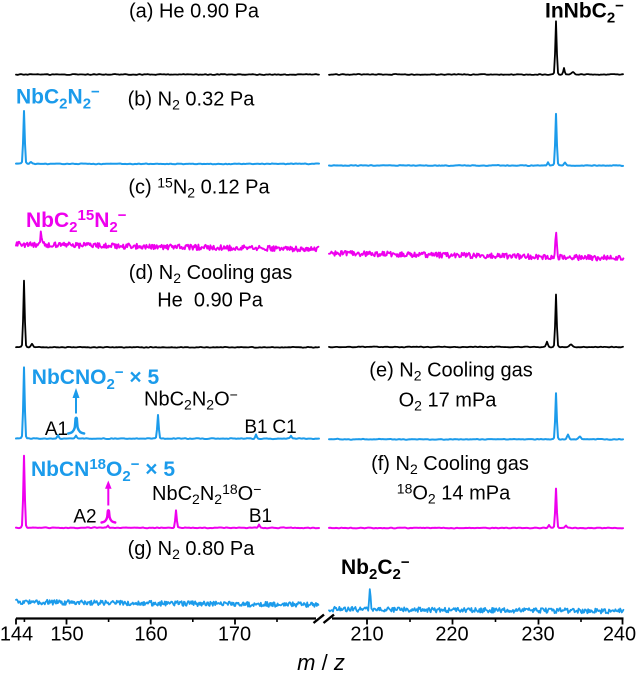 This screenshot has height=678, width=640. What do you see at coordinates (321, 661) in the screenshot?
I see `svg-text: m / z` at bounding box center [321, 661].